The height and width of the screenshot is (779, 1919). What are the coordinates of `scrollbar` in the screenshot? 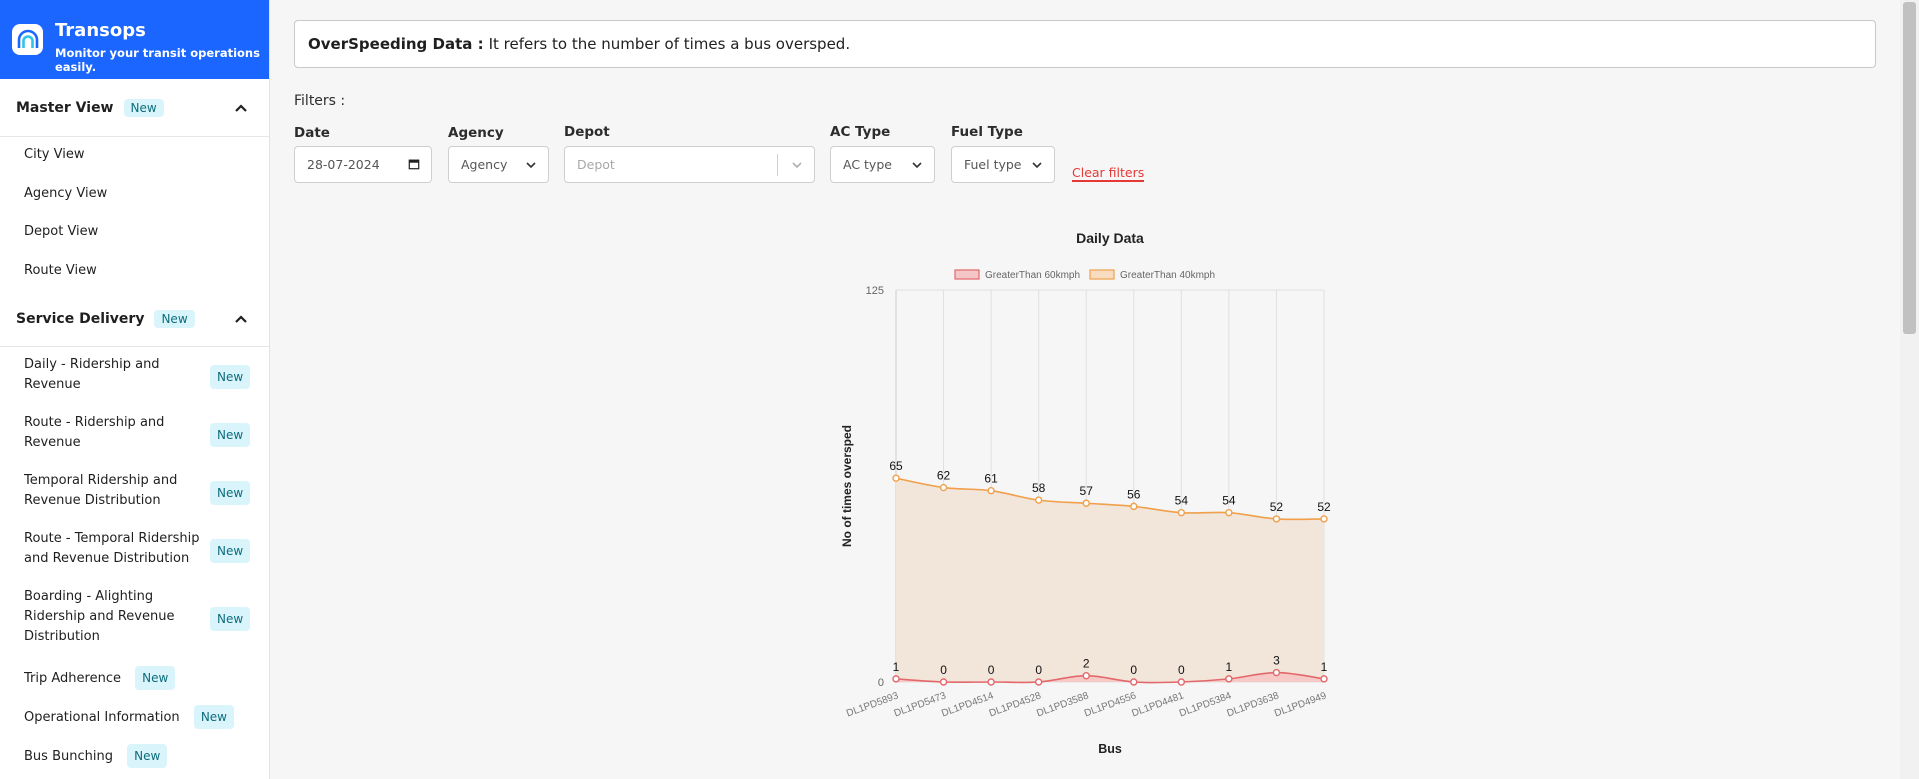 It's located at (1909, 389).